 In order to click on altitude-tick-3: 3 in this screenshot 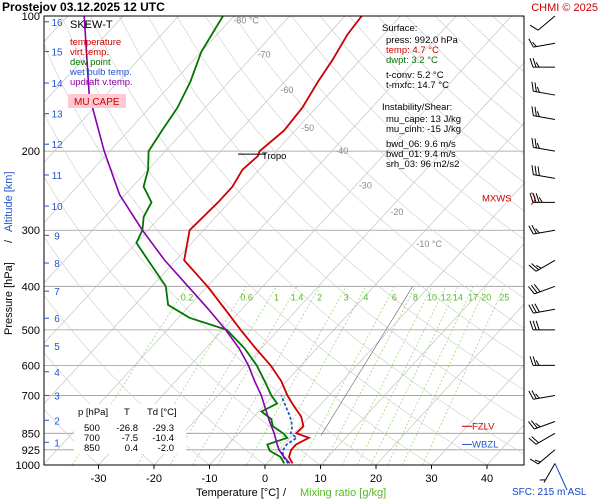, I will do `click(57, 396)`.